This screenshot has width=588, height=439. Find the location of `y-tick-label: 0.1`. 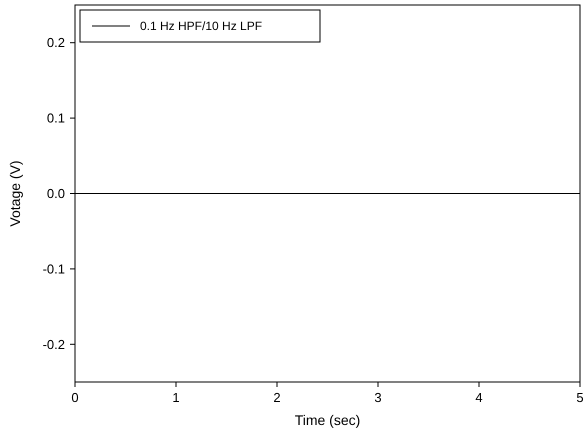

y-tick-label: 0.1 is located at coordinates (55, 118).